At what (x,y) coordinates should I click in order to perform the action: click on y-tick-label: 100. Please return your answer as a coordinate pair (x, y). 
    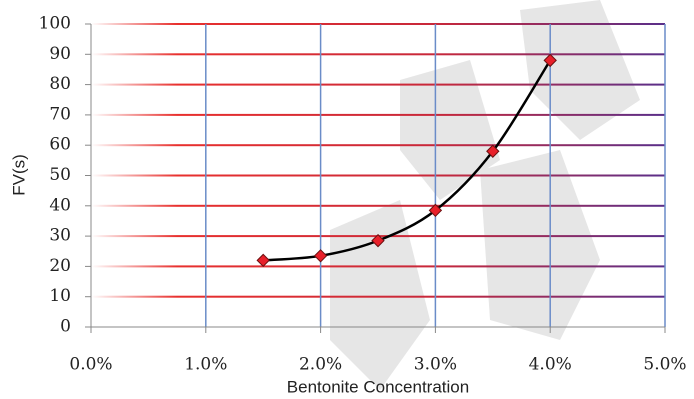
    Looking at the image, I should click on (55, 24).